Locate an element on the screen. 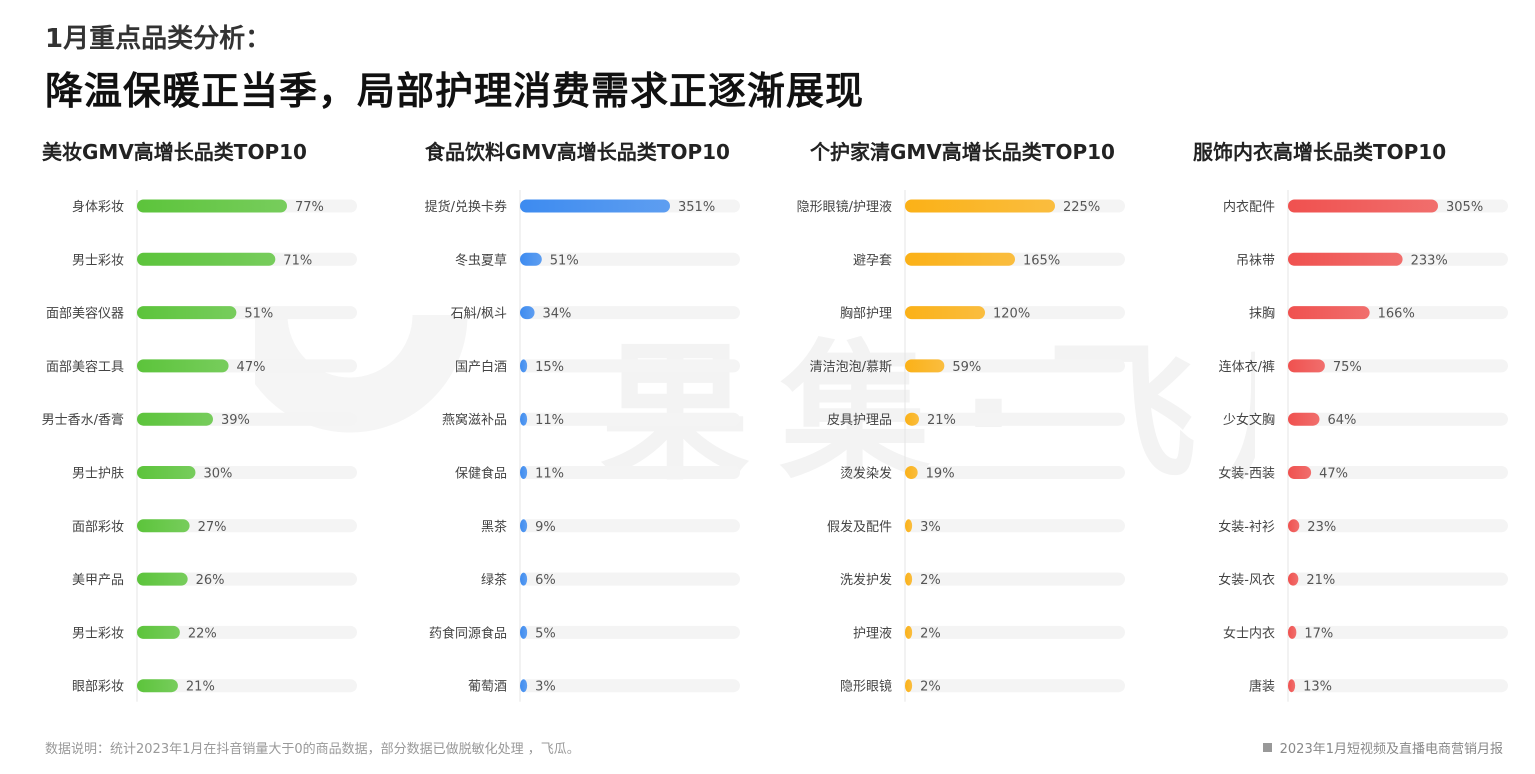 This screenshot has height=774, width=1535. page-subtitle: 1月重点品类分析： is located at coordinates (158, 39).